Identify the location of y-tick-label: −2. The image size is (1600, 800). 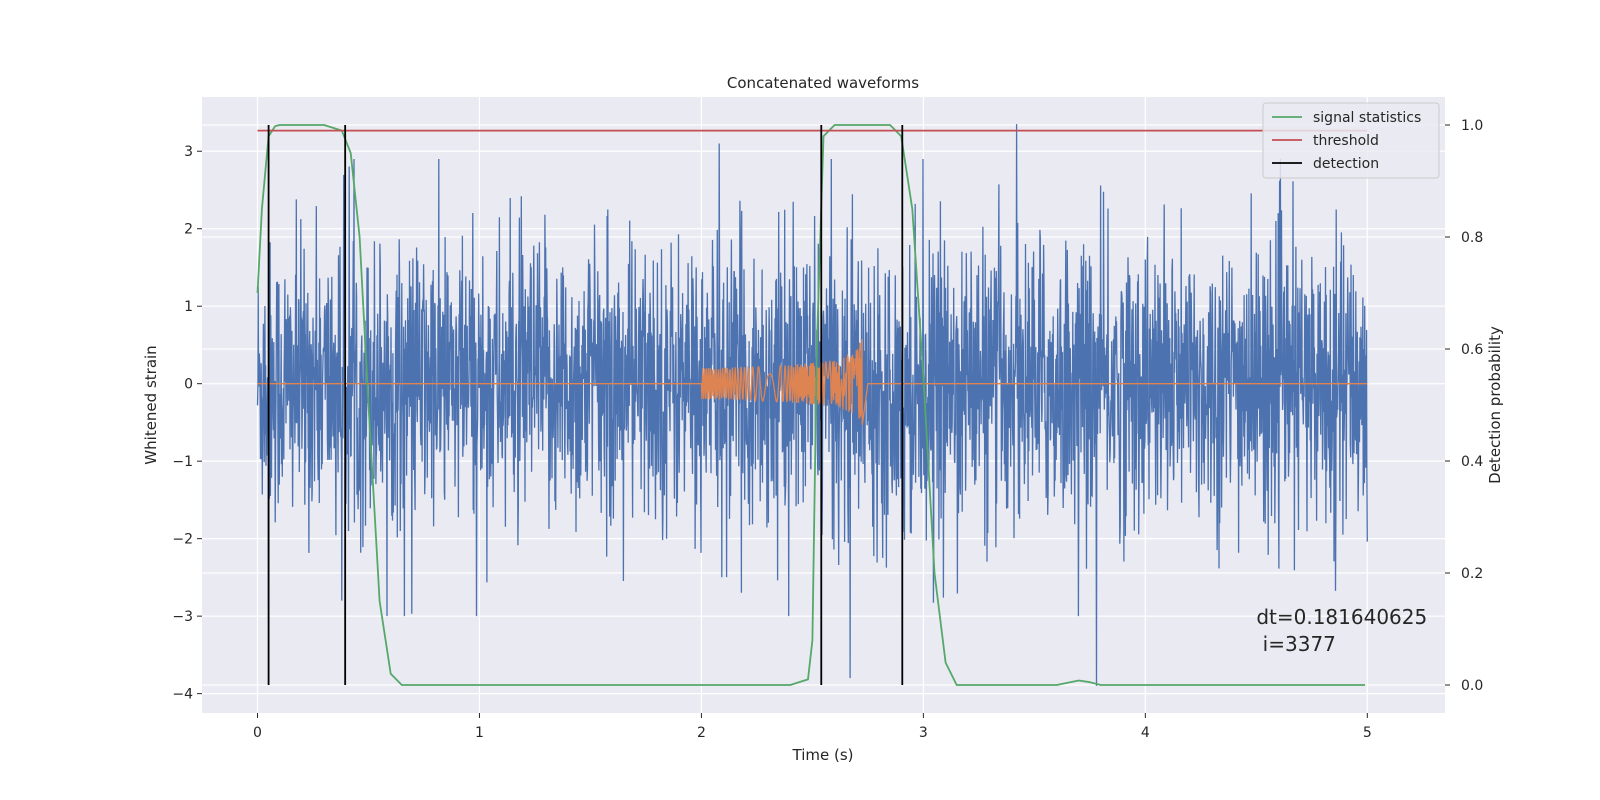
(182, 540).